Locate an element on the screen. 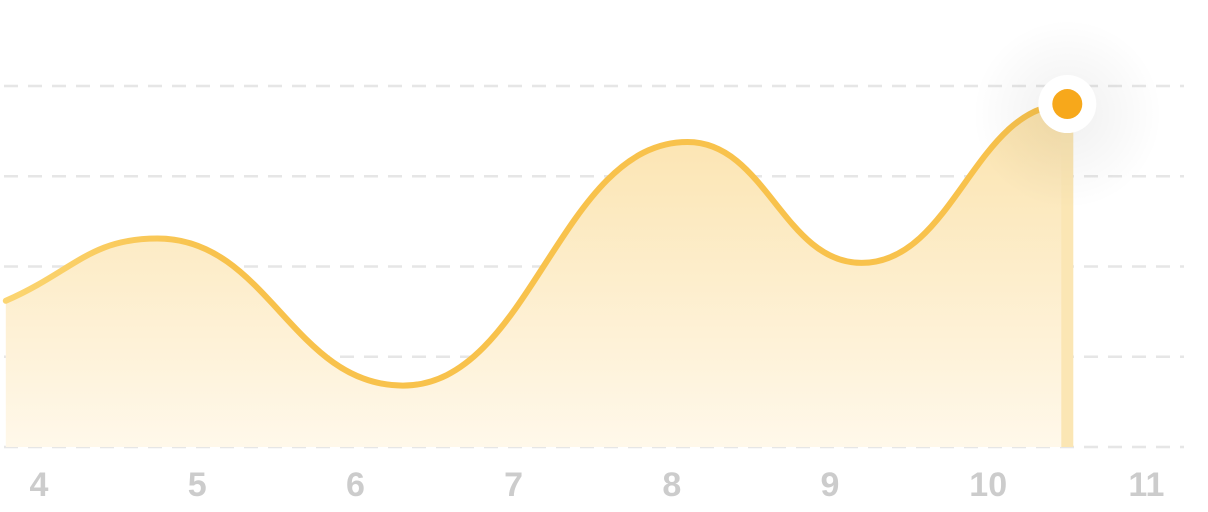 The width and height of the screenshot is (1208, 512). x-tick-label: 5 is located at coordinates (197, 485).